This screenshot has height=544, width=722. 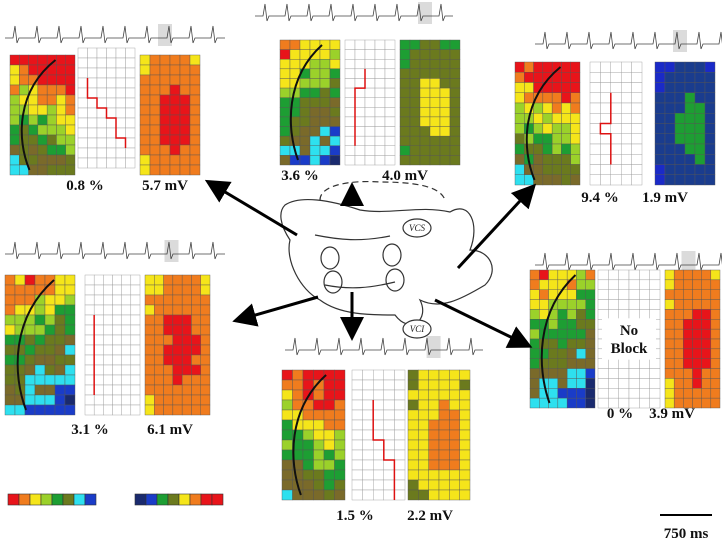 What do you see at coordinates (115, 499) in the screenshot?
I see `color-legend` at bounding box center [115, 499].